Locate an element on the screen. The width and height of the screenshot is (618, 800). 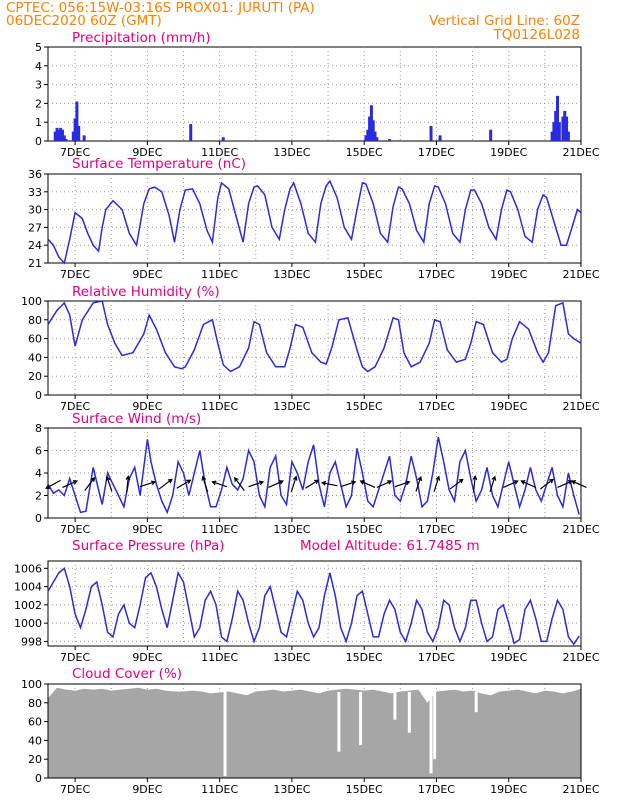
wind-xtick-label: 17DEC is located at coordinates (436, 529).